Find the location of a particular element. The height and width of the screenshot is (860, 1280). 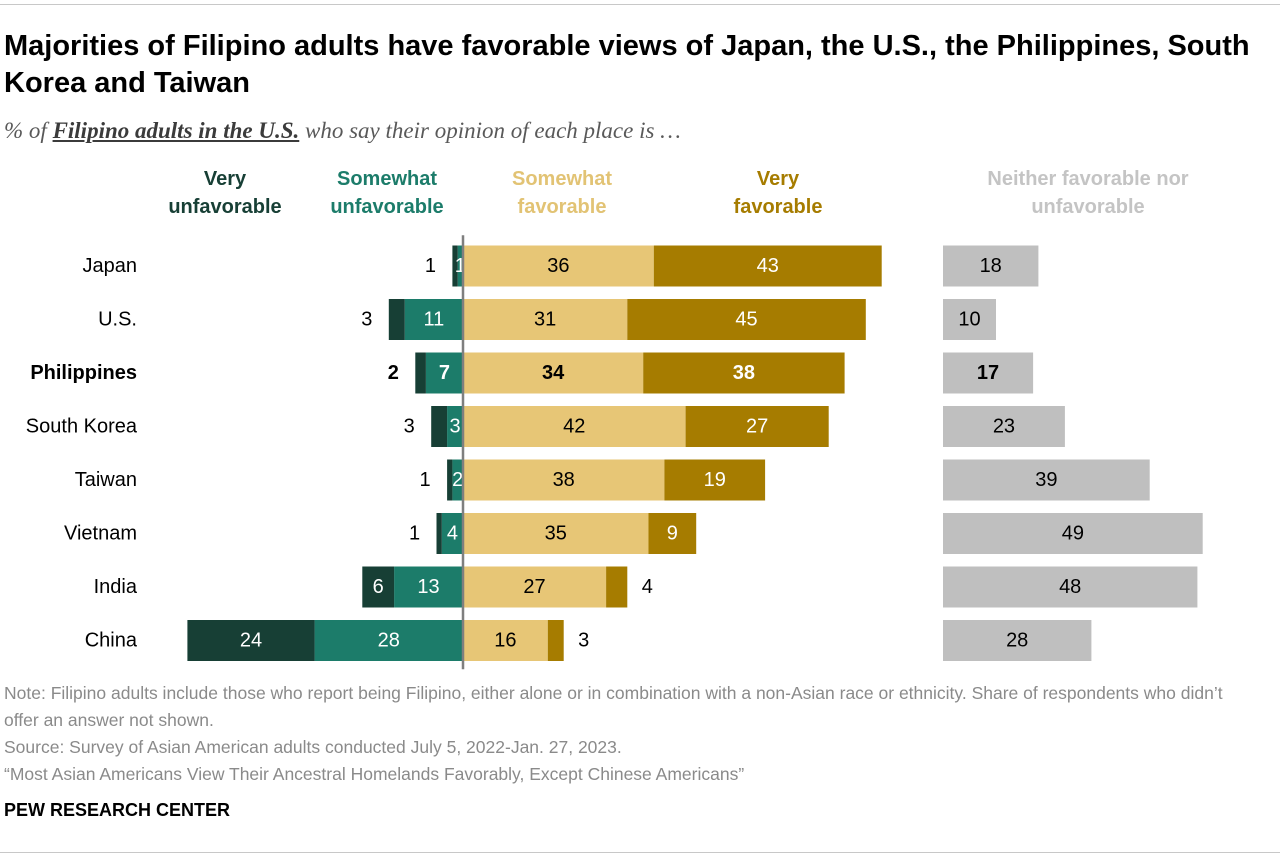

bar-very-favorable-u-s is located at coordinates (746, 319).